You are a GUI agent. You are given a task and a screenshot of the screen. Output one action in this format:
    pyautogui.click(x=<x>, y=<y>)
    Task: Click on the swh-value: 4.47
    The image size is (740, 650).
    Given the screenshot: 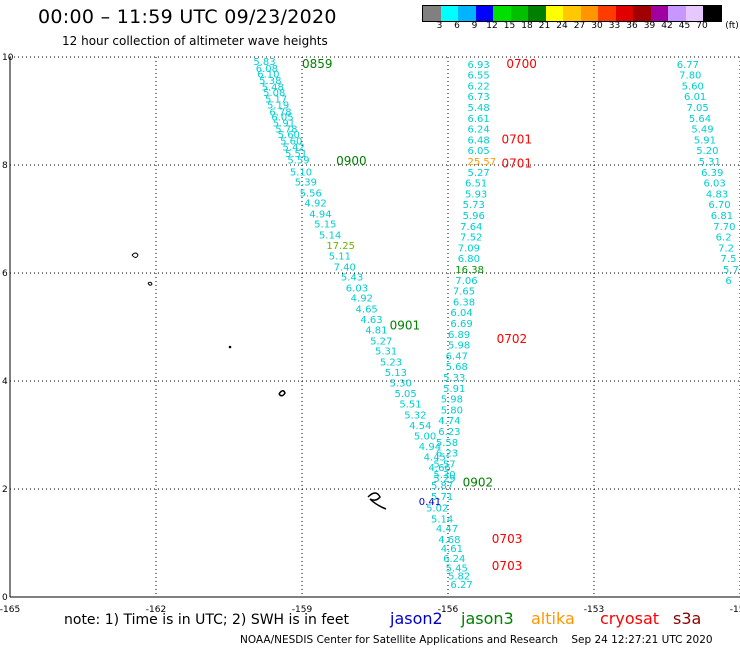 What is the action you would take?
    pyautogui.click(x=447, y=529)
    